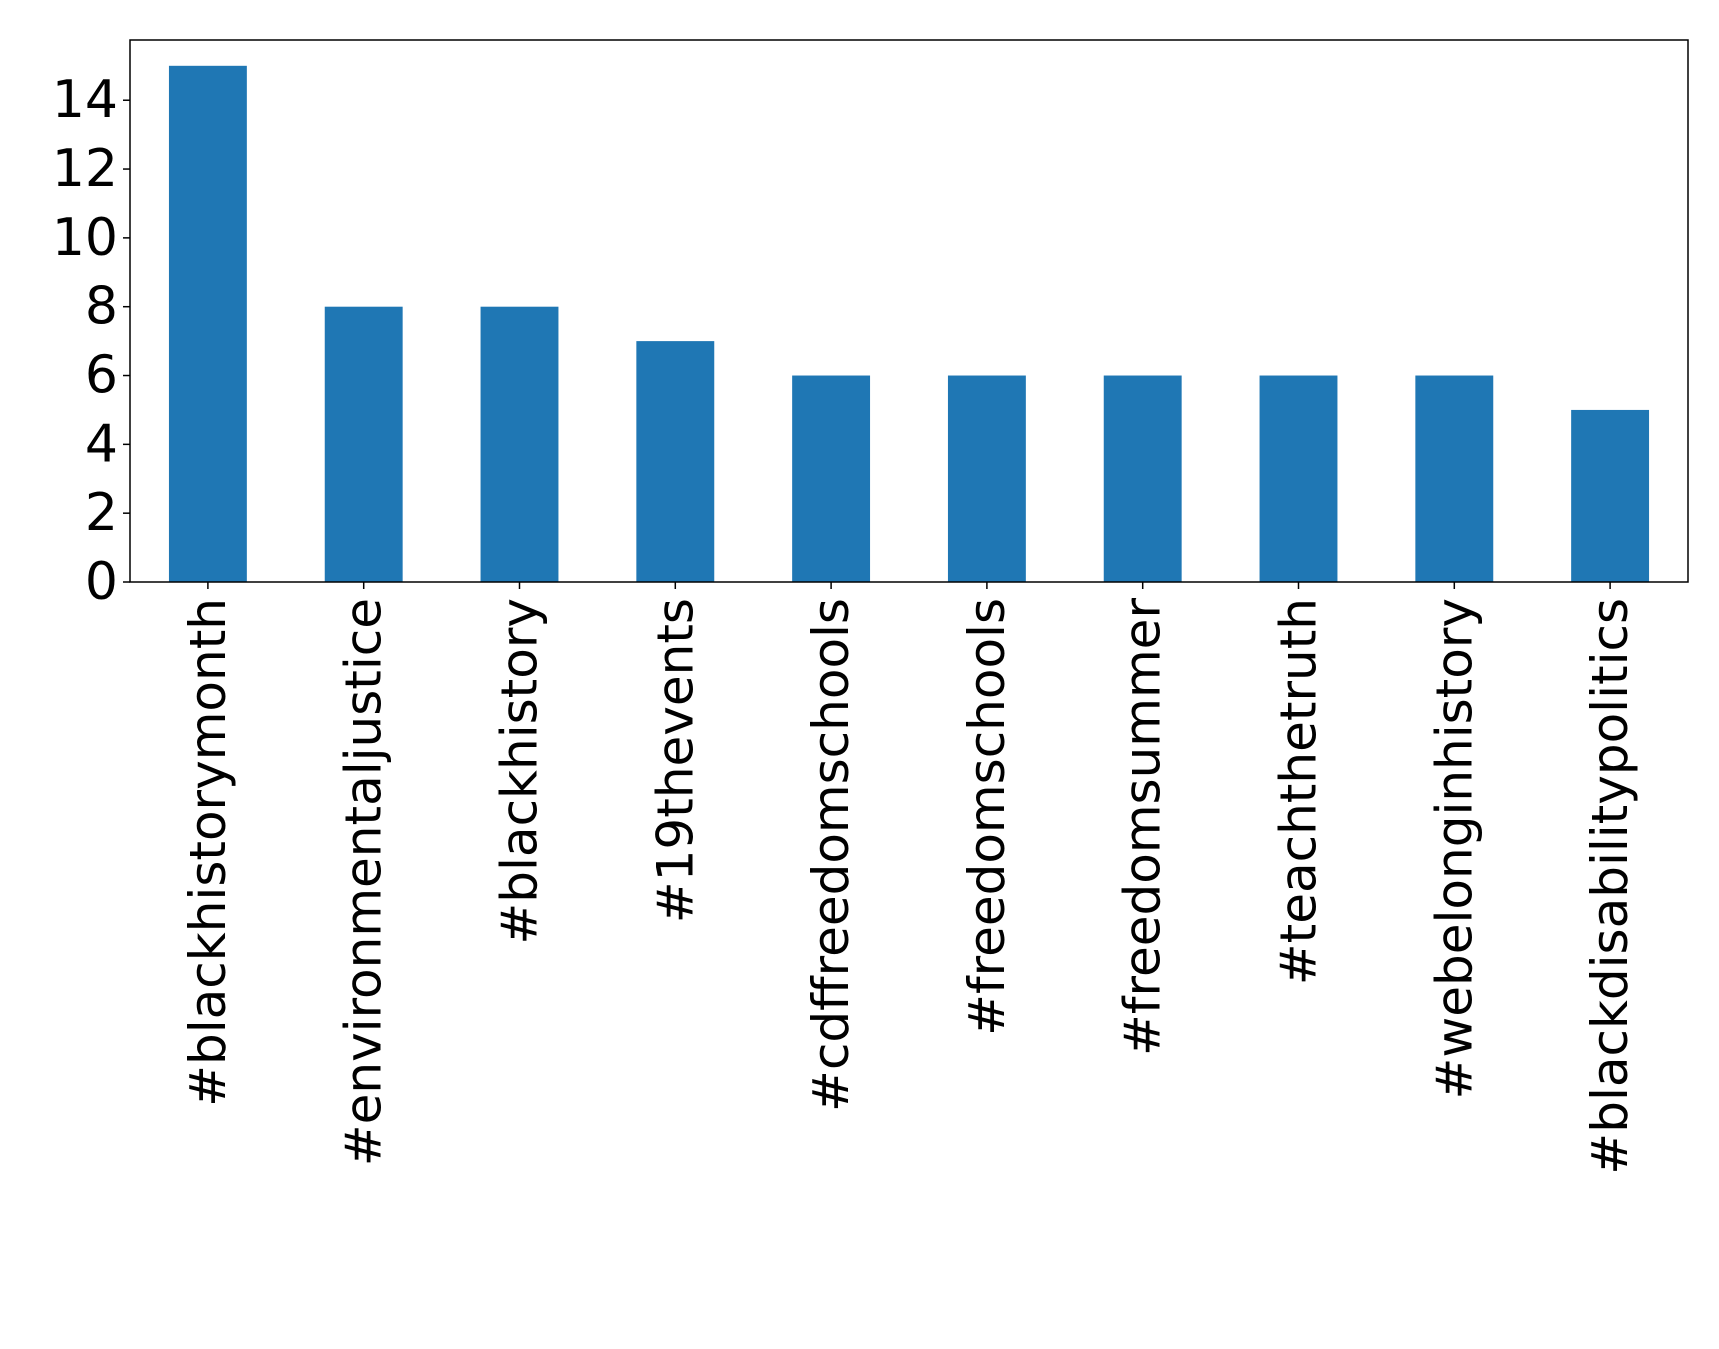 The height and width of the screenshot is (1349, 1719). I want to click on x-tick-label: #teachthetruth, so click(1299, 791).